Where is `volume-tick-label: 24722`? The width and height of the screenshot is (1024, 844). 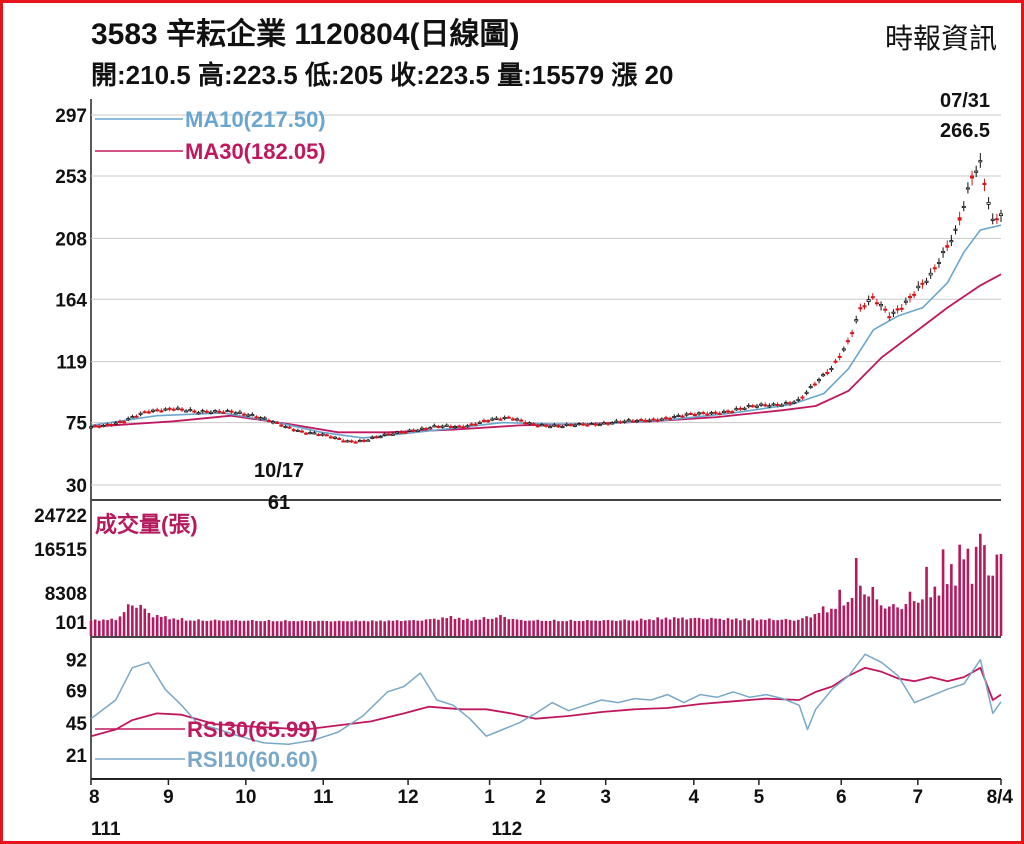
volume-tick-label: 24722 is located at coordinates (60, 516).